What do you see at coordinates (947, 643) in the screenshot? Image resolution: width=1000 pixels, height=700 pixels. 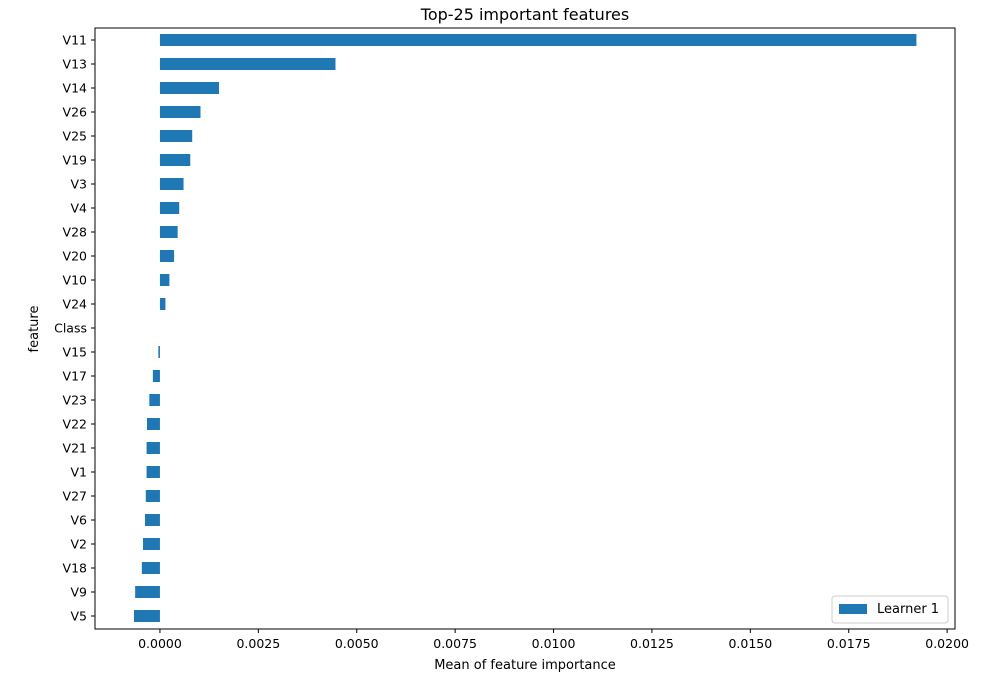 I see `x-tick-label: 0.0200` at bounding box center [947, 643].